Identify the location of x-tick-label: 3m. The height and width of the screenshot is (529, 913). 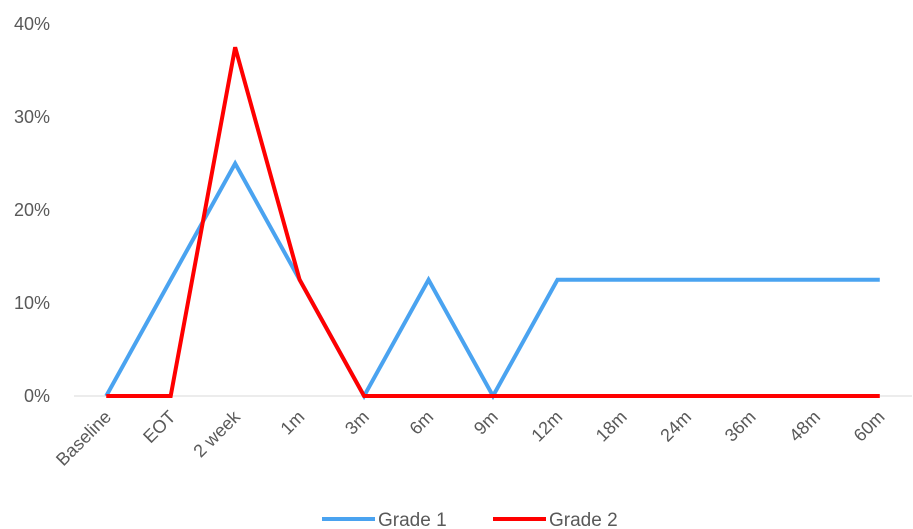
(357, 423).